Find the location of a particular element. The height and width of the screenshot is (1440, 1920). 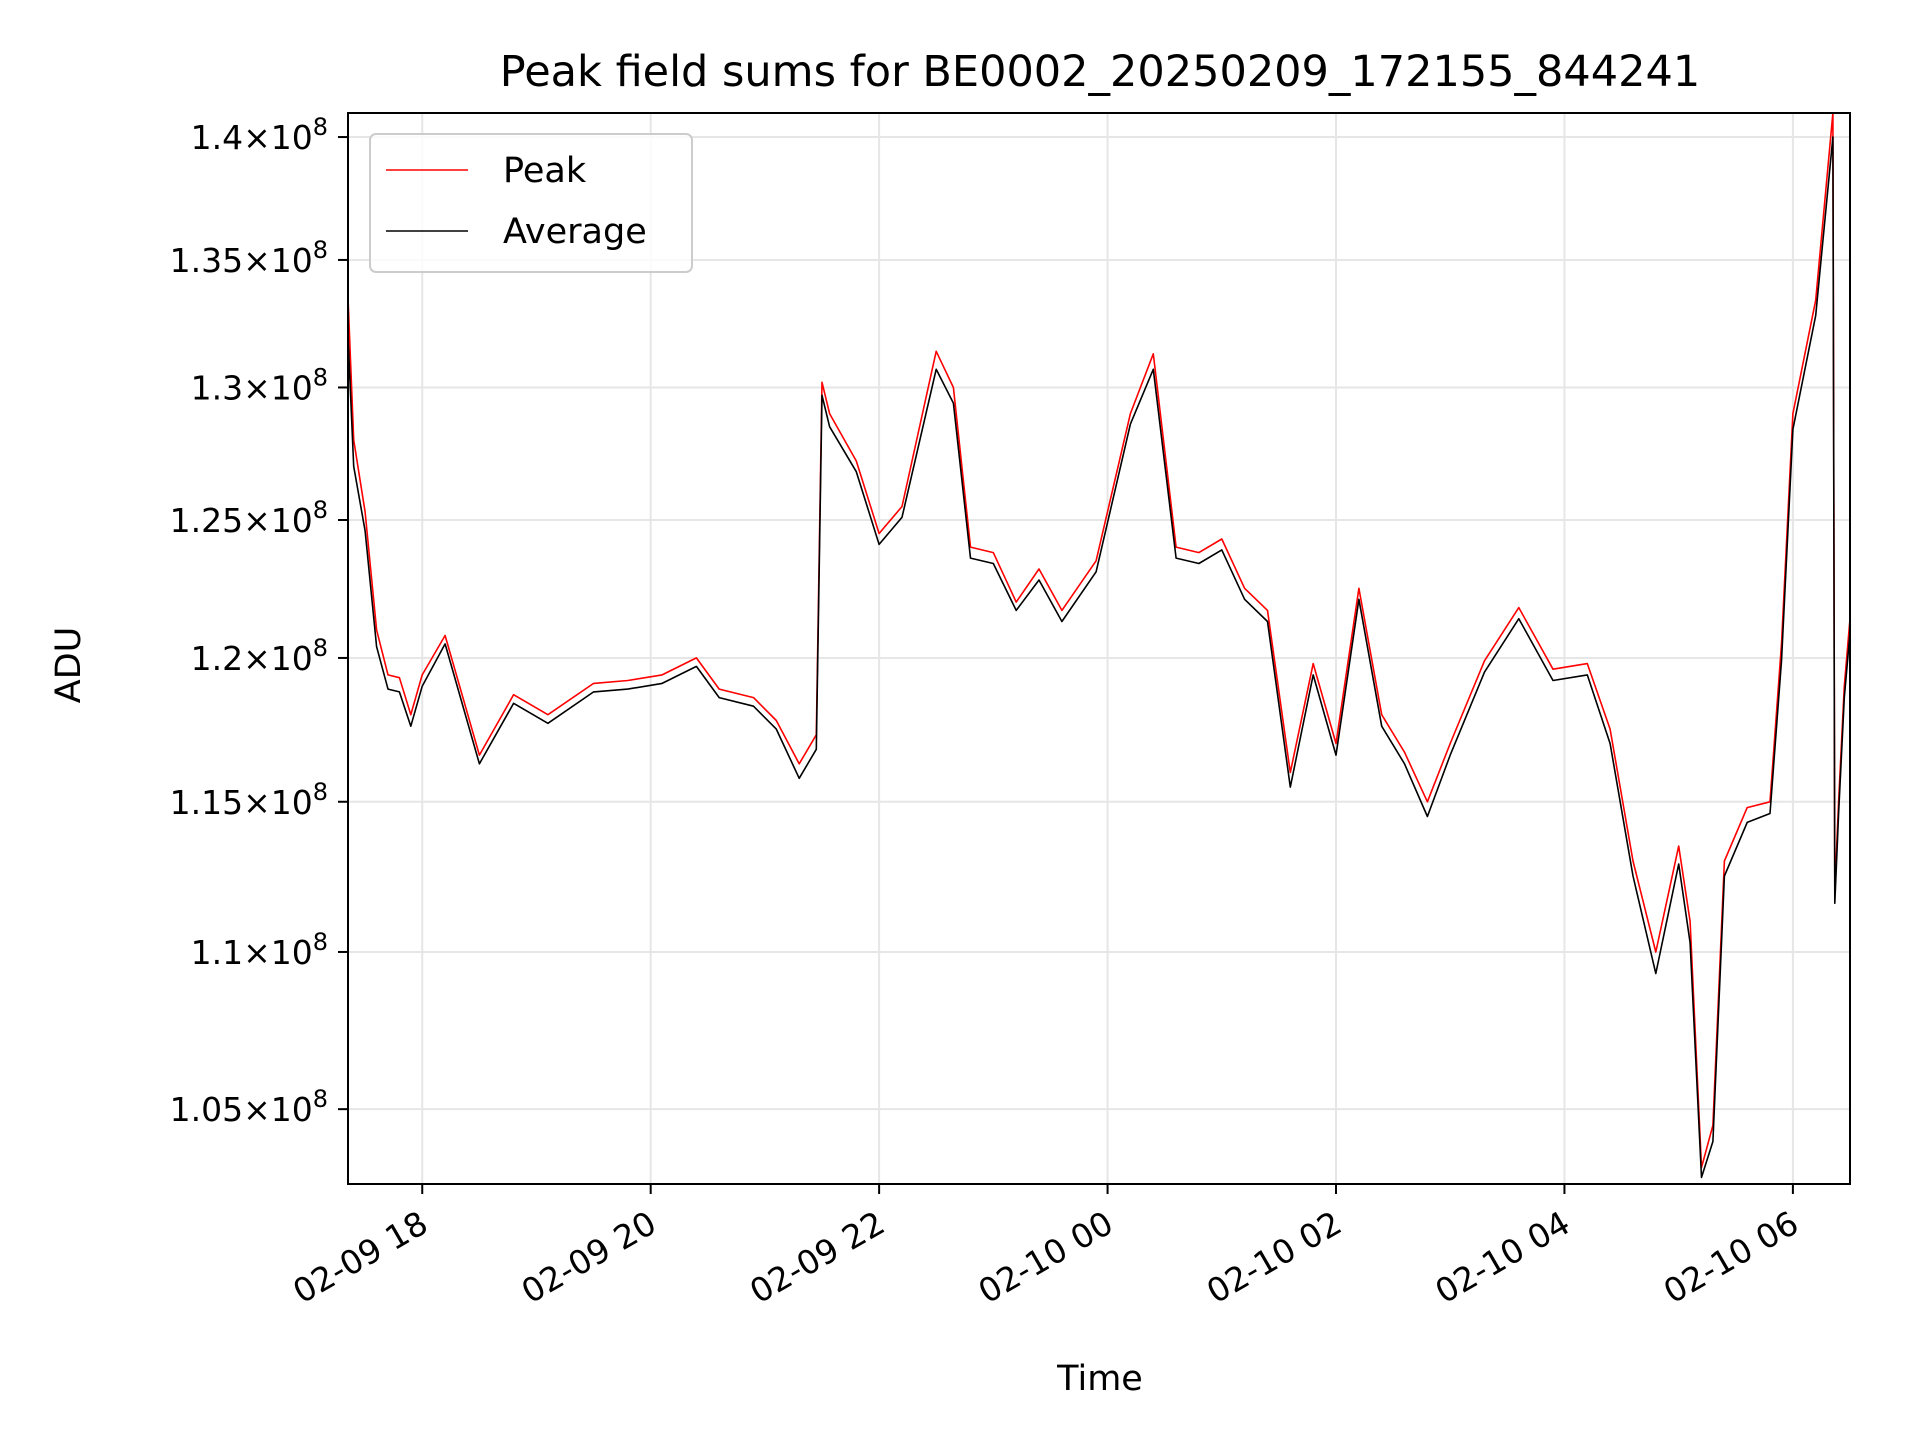

y-tick-label: 1.4×108 is located at coordinates (259, 135).